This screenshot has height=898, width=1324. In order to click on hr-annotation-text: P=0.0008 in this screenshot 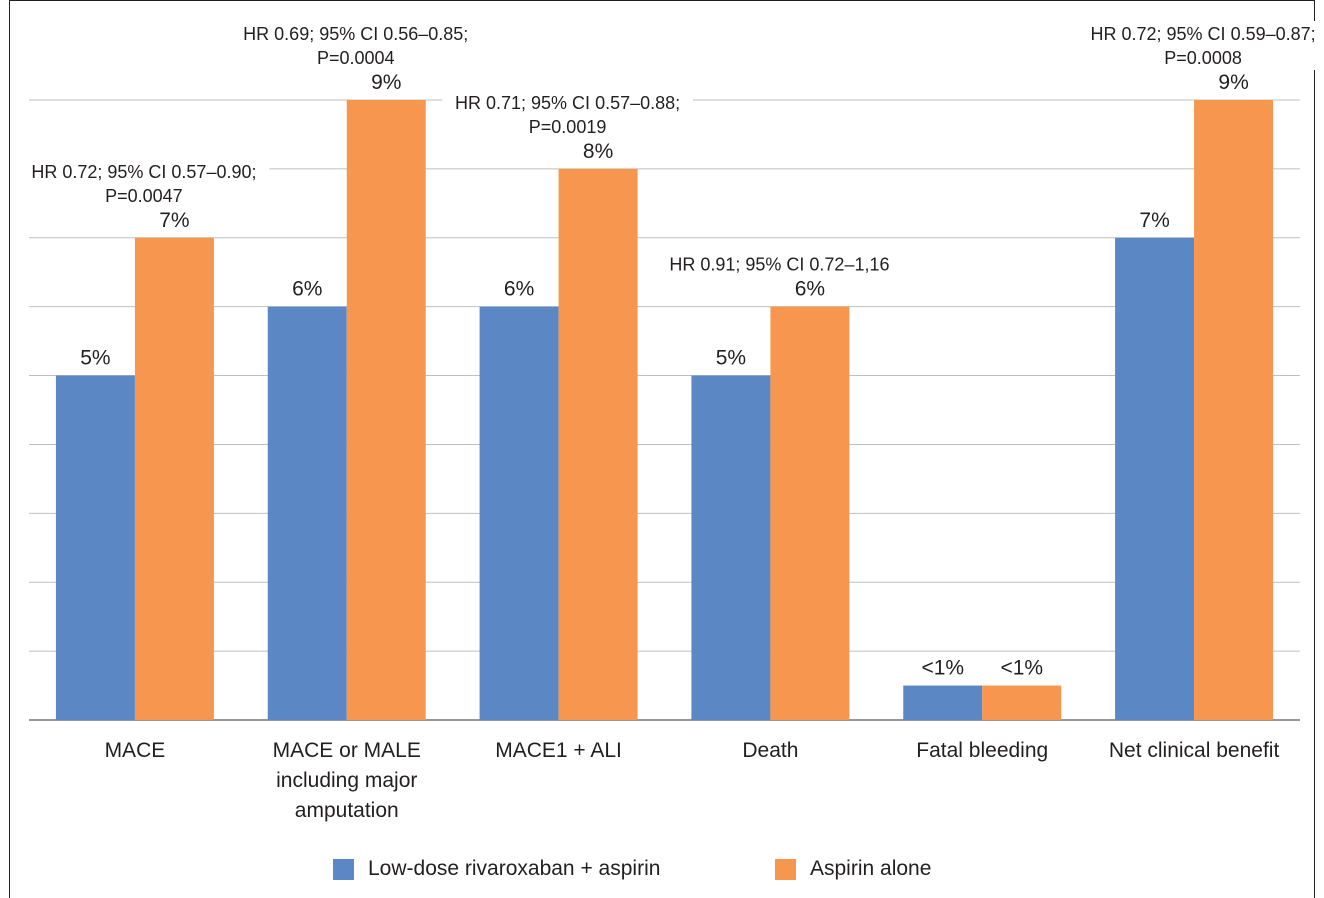, I will do `click(1203, 58)`.